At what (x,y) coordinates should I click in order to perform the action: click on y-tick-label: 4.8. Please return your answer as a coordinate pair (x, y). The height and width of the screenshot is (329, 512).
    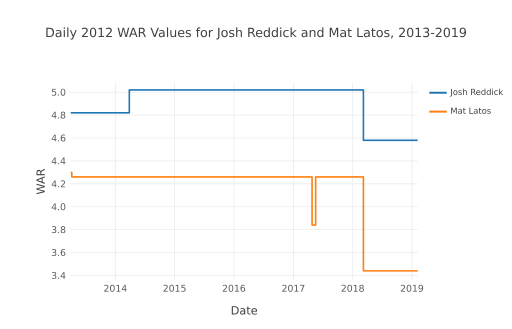
    Looking at the image, I should click on (59, 115).